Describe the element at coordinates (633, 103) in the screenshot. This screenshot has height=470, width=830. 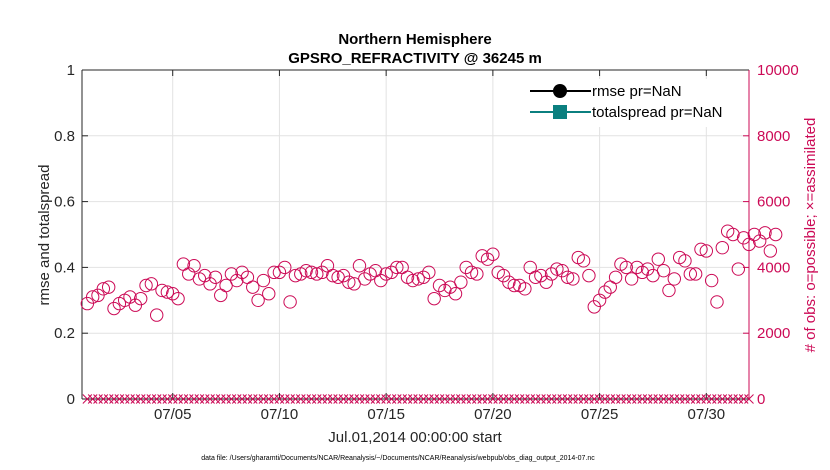
I see `legend: rmse pr=NaN totalspread pr=NaN` at that location.